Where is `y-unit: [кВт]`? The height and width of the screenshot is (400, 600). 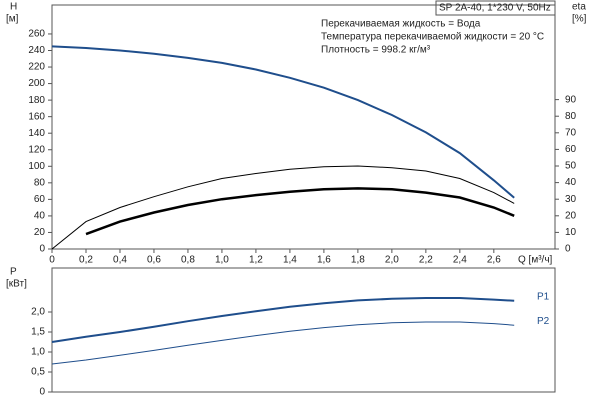
y-unit: [кВт] is located at coordinates (16, 284).